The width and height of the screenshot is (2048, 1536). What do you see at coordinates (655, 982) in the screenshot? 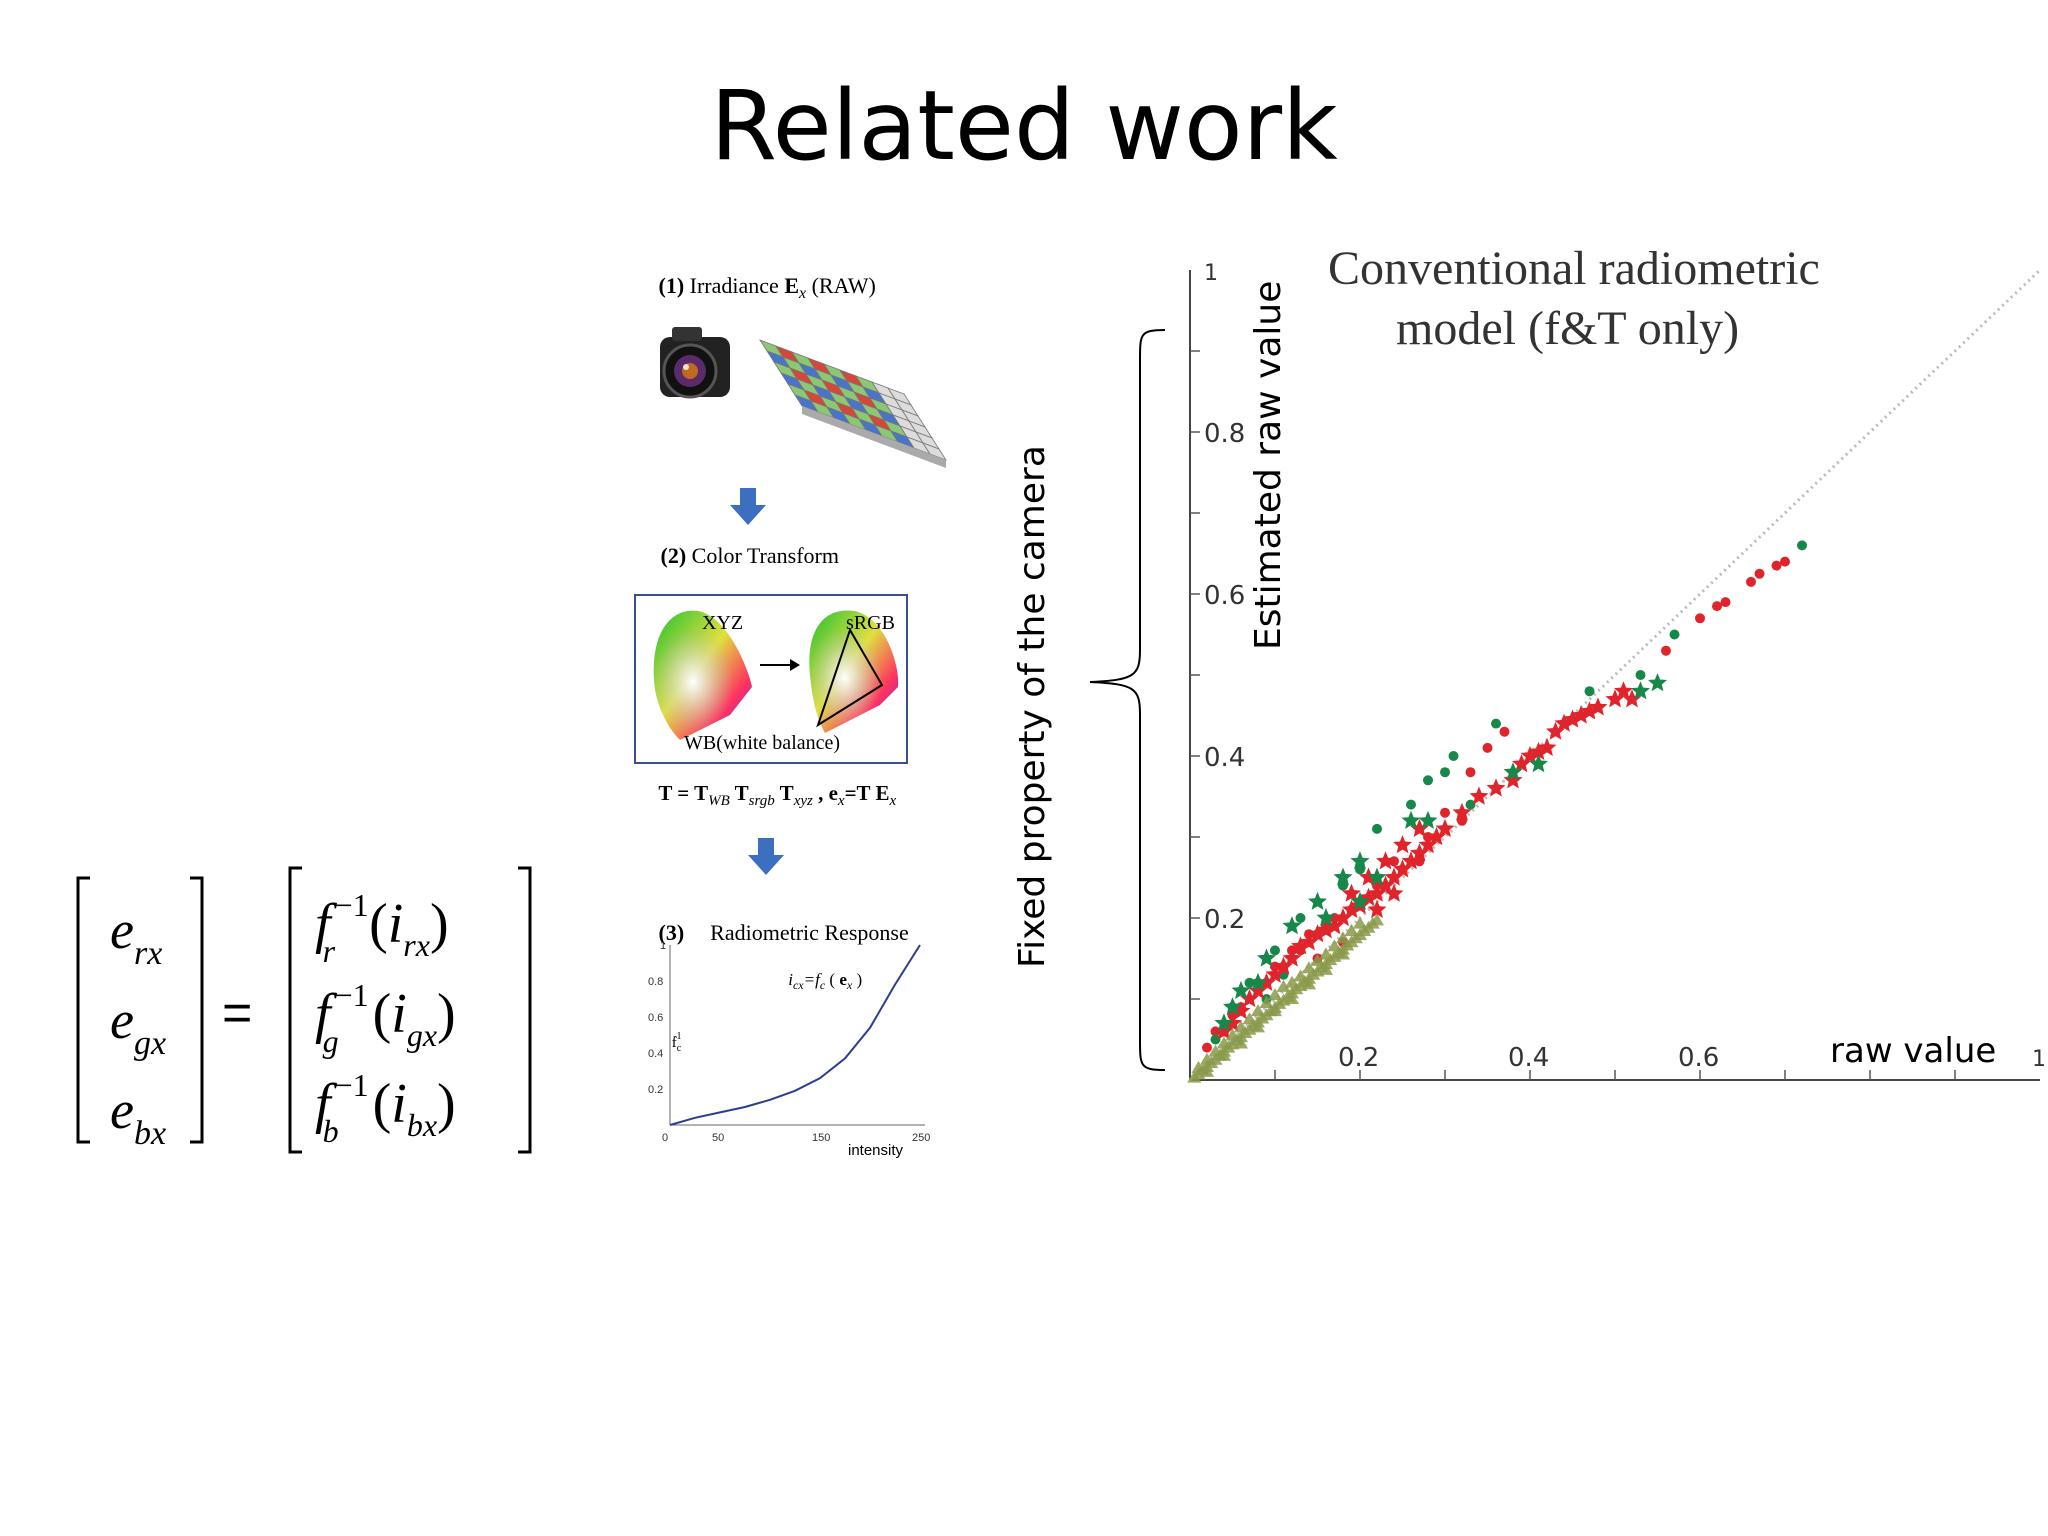
I see `mini-y-tick-label: 0.8` at bounding box center [655, 982].